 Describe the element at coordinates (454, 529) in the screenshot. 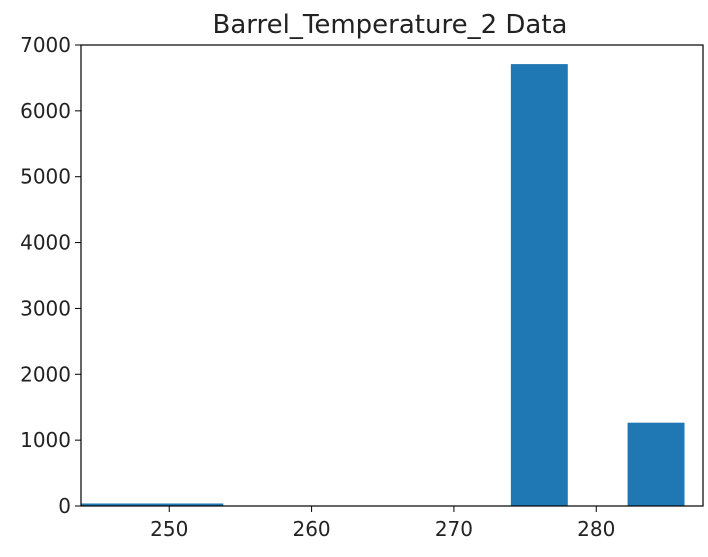

I see `x-tick-label-2: 270` at that location.